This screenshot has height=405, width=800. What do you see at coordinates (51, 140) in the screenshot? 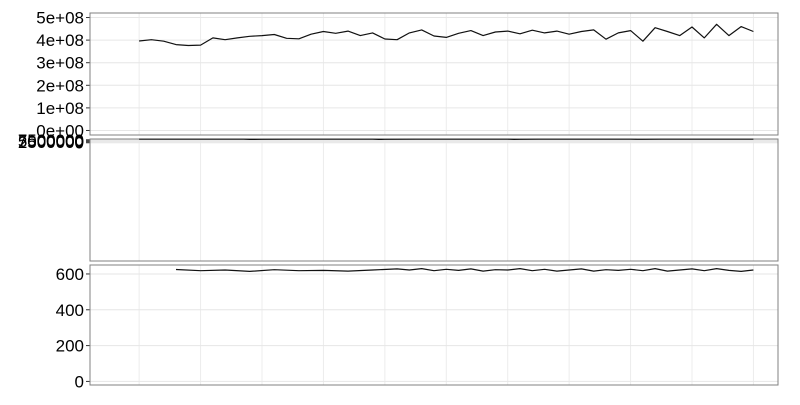
I see `y-tick-label: 7500000` at bounding box center [51, 140].